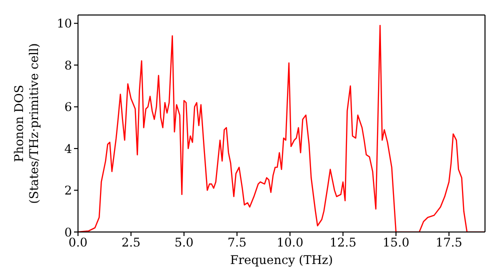 The height and width of the screenshot is (280, 500). Describe the element at coordinates (184, 243) in the screenshot. I see `x-tick-label: 5.0` at that location.